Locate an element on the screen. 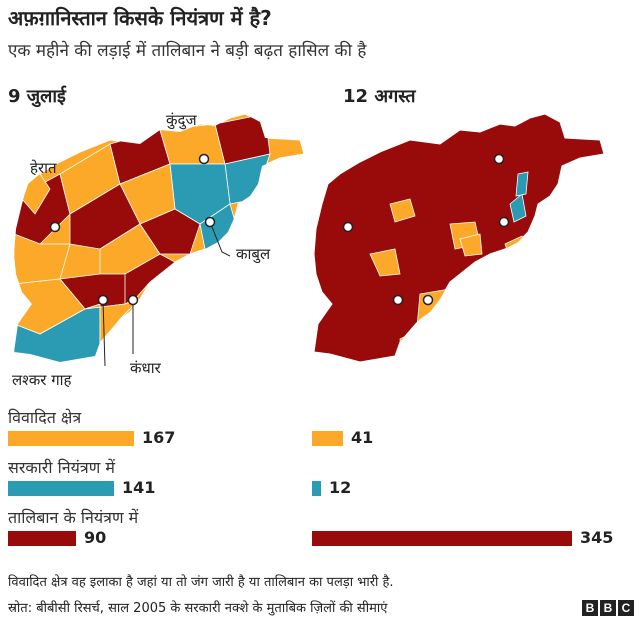  bar-august-government is located at coordinates (316, 488).